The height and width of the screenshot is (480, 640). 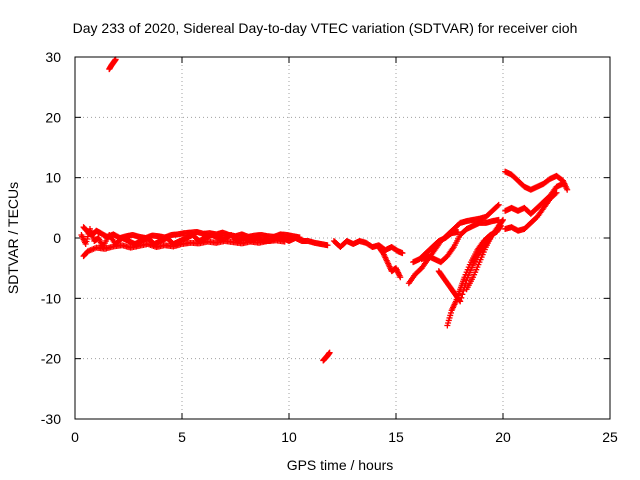 I want to click on series-arc-12-15h, so click(x=368, y=247).